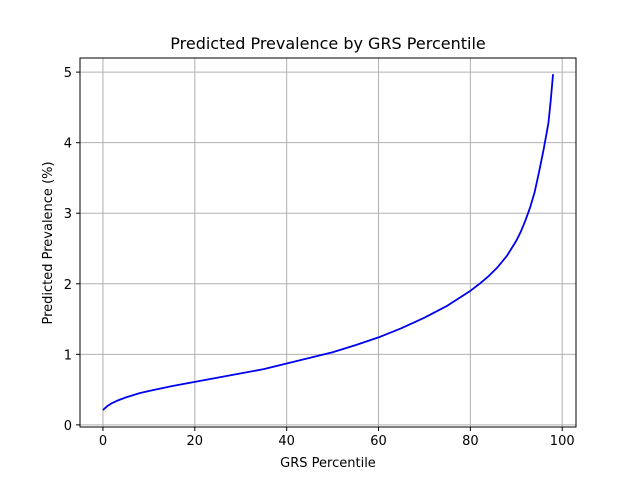 The width and height of the screenshot is (640, 480). Describe the element at coordinates (562, 441) in the screenshot. I see `x-tick-label: 100` at that location.